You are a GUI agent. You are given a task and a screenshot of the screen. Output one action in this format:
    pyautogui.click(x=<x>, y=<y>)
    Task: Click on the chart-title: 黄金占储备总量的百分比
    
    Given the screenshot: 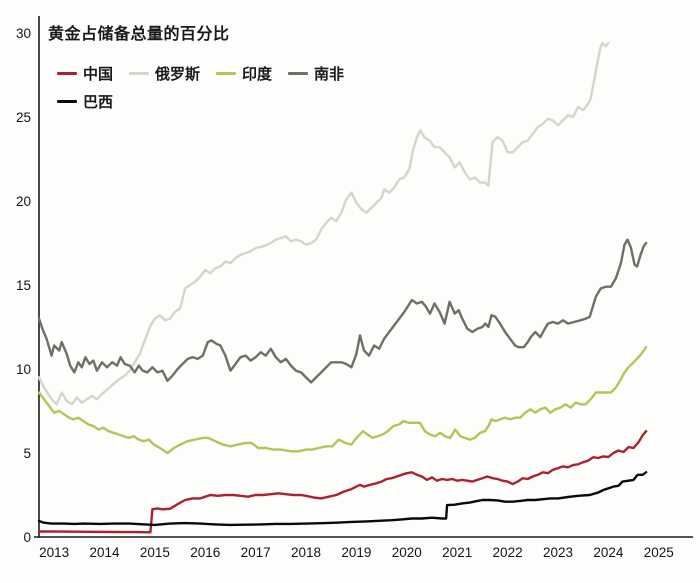 What is the action you would take?
    pyautogui.click(x=139, y=34)
    